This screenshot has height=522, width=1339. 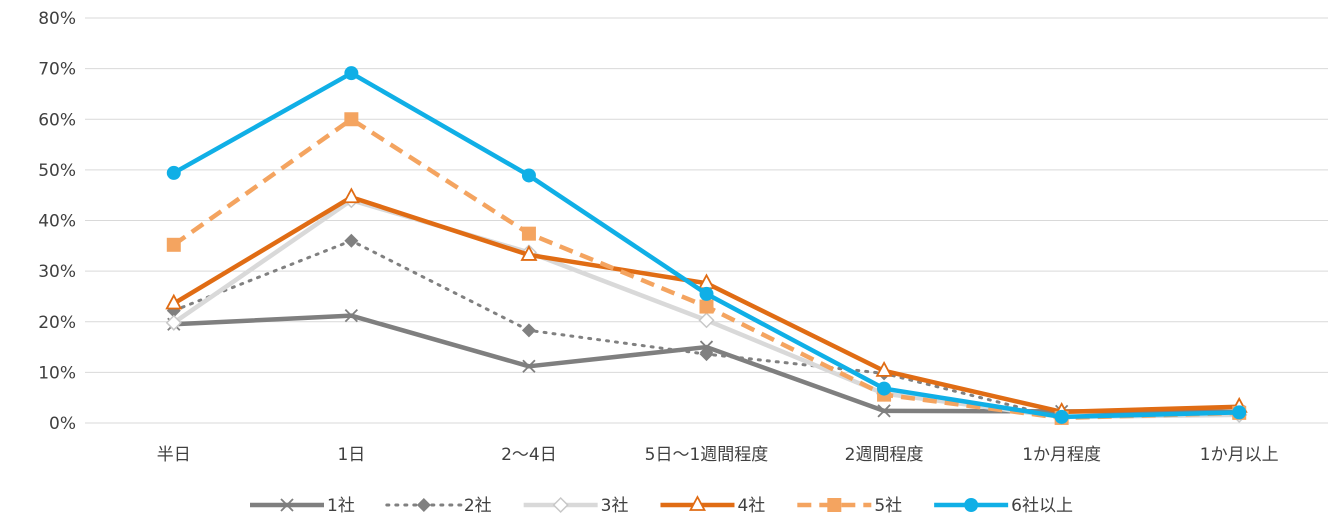 What do you see at coordinates (707, 455) in the screenshot?
I see `x-tick-label: 5日〜1週間程度` at bounding box center [707, 455].